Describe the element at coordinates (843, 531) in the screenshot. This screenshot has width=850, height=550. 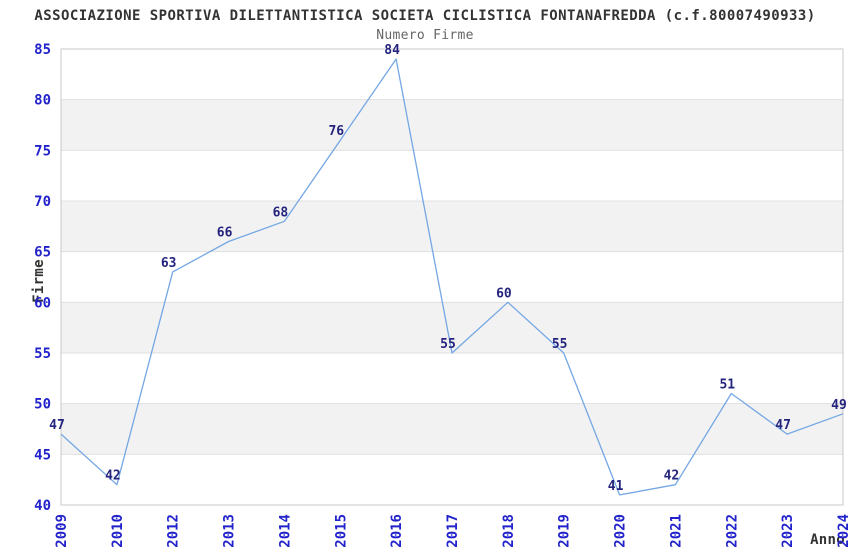
I see `svg-text: 2024` at that location.